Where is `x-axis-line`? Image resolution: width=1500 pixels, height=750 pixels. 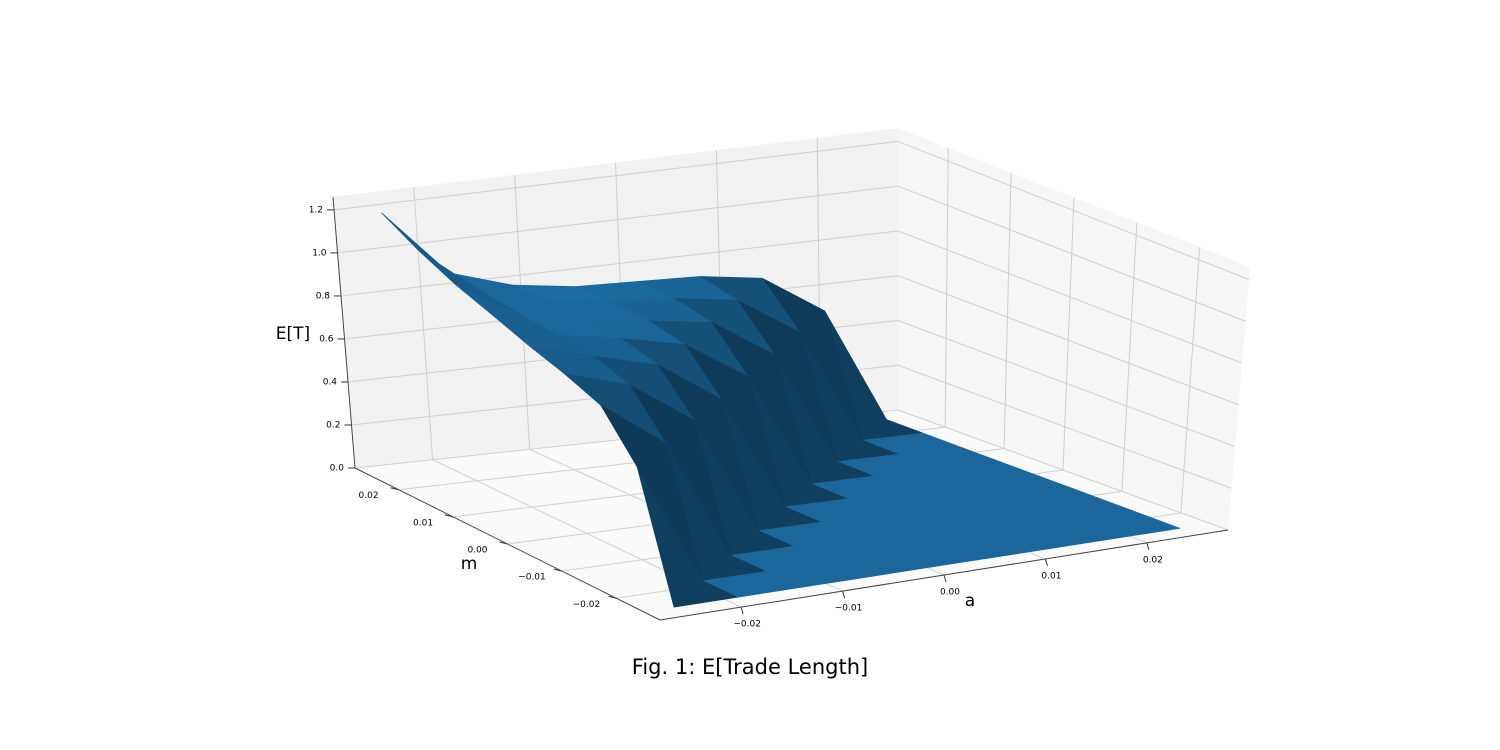 x-axis-line is located at coordinates (944, 575).